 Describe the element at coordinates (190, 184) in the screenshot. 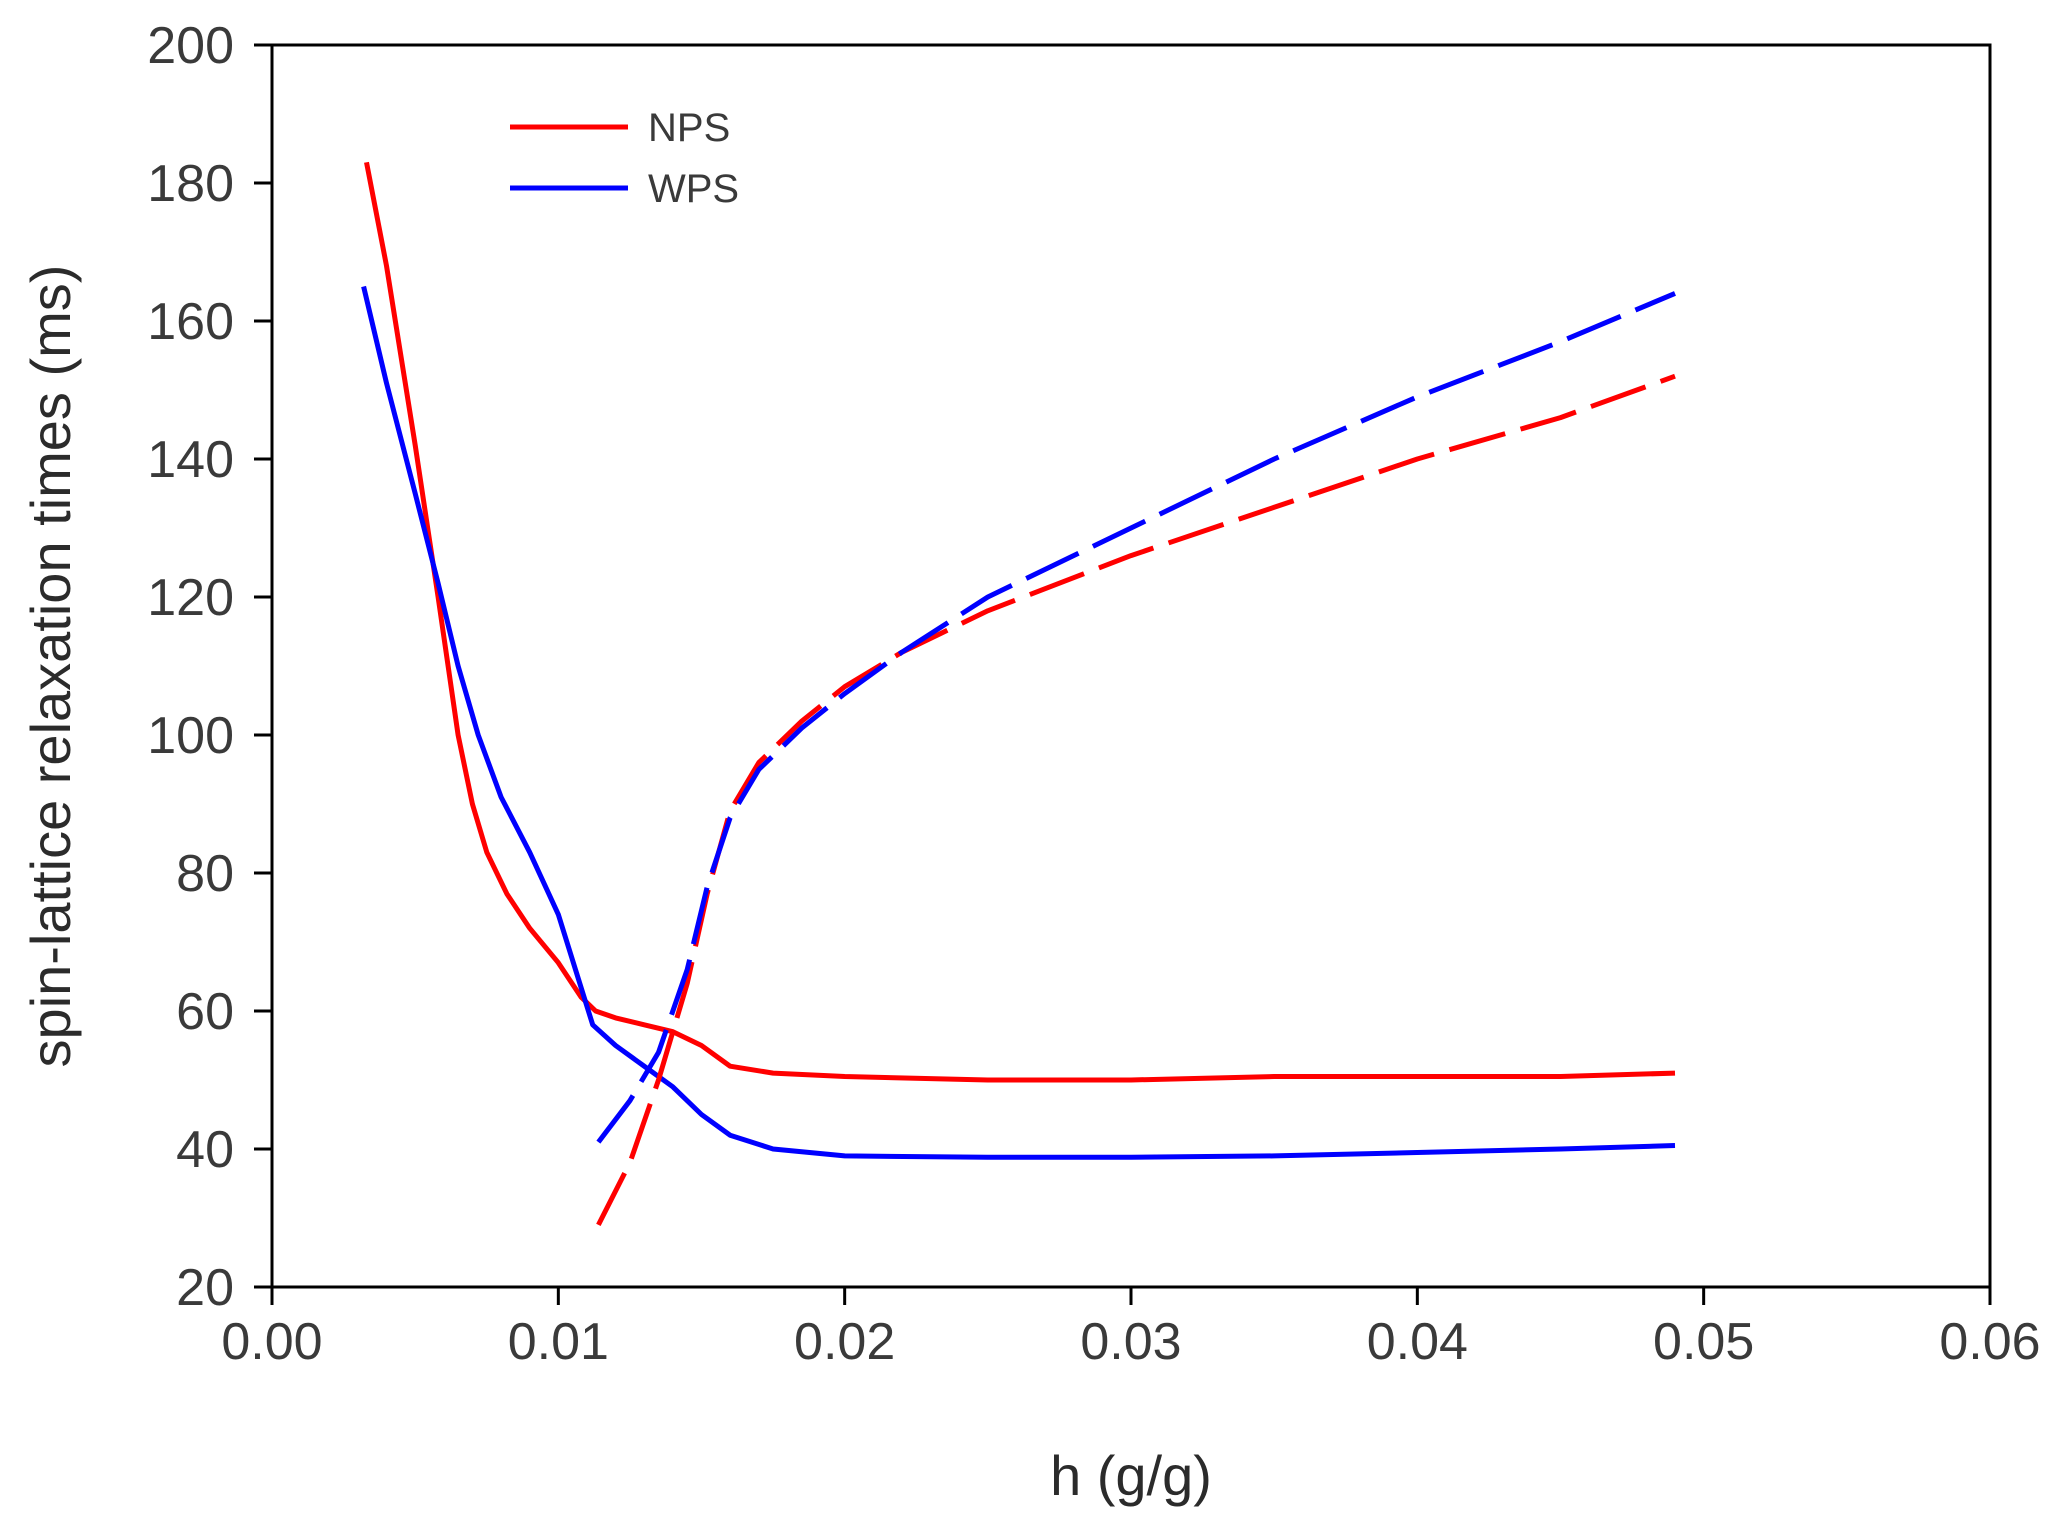

I see `y-tick-label: 180` at that location.